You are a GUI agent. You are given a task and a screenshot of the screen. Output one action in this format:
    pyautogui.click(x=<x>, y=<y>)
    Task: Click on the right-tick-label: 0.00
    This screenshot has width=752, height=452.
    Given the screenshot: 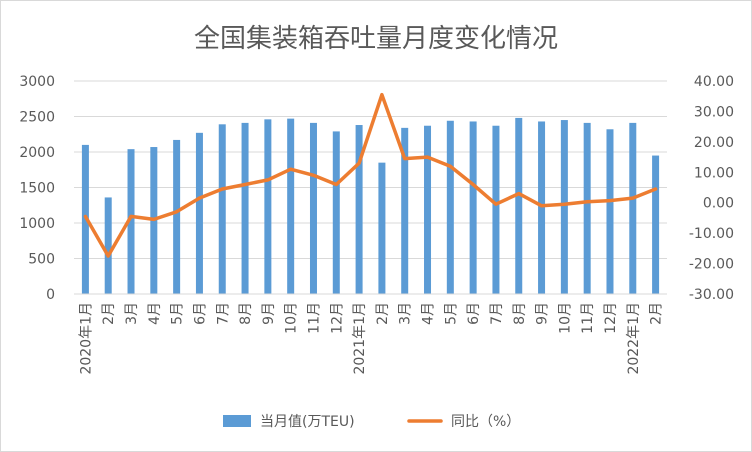 What is the action you would take?
    pyautogui.click(x=718, y=204)
    